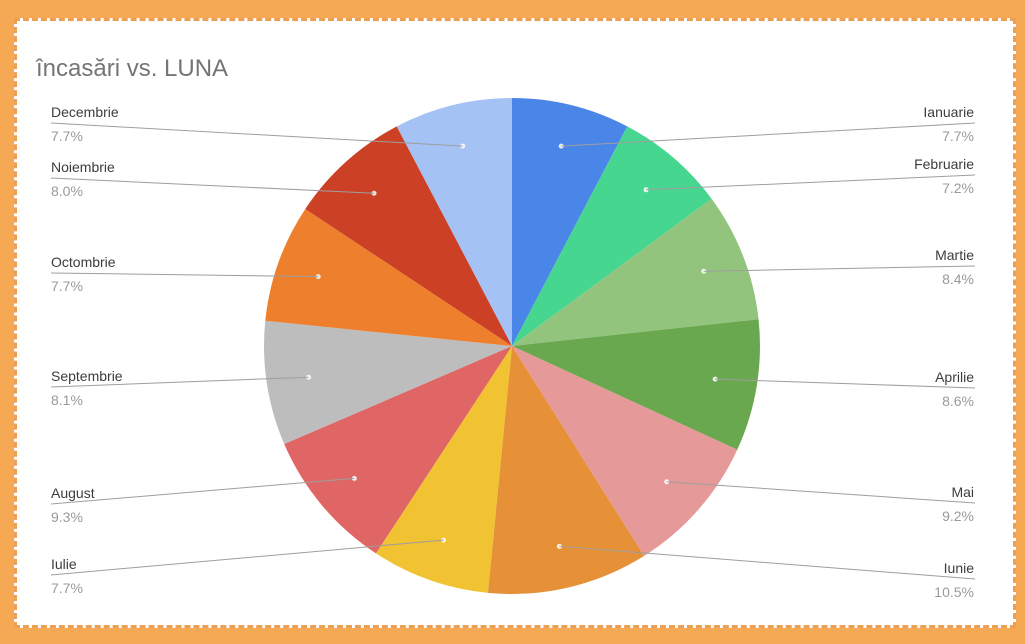 This screenshot has width=1025, height=644. I want to click on slice-noiembrie, so click(408, 236).